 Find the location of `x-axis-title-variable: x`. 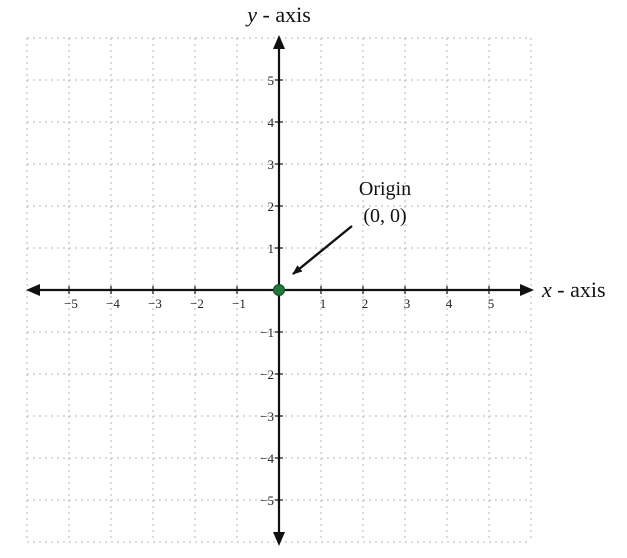

x-axis-title-variable: x is located at coordinates (546, 289).